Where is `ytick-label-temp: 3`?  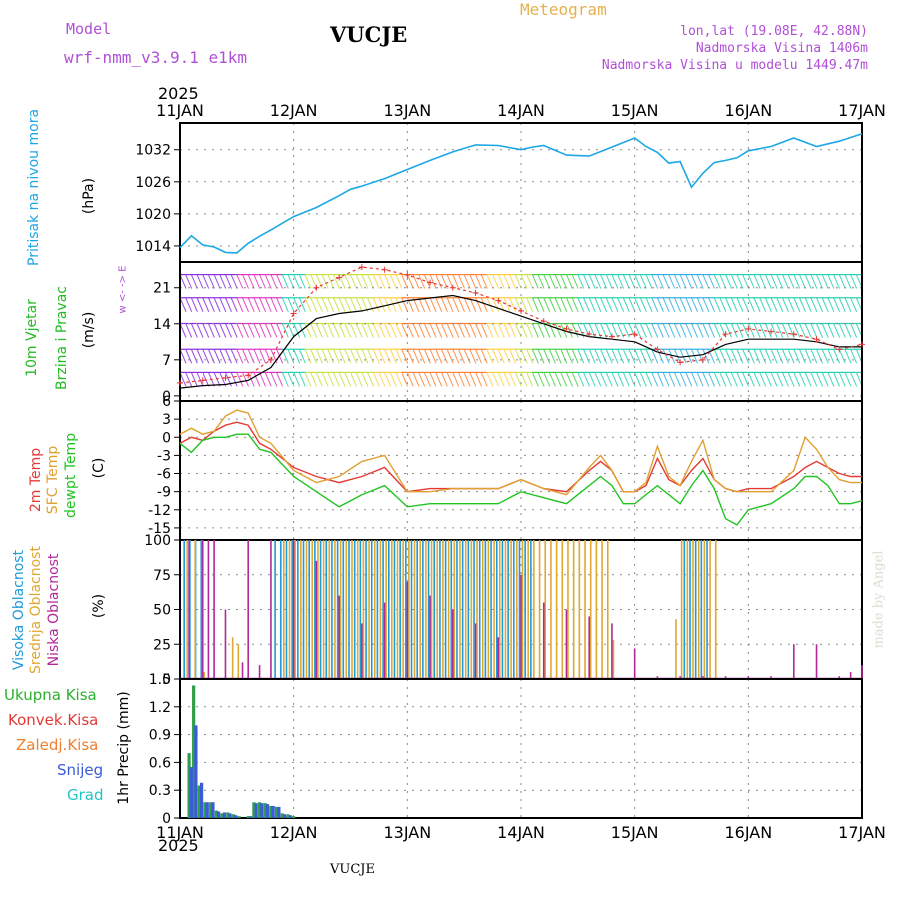
ytick-label-temp: 3 is located at coordinates (166, 420).